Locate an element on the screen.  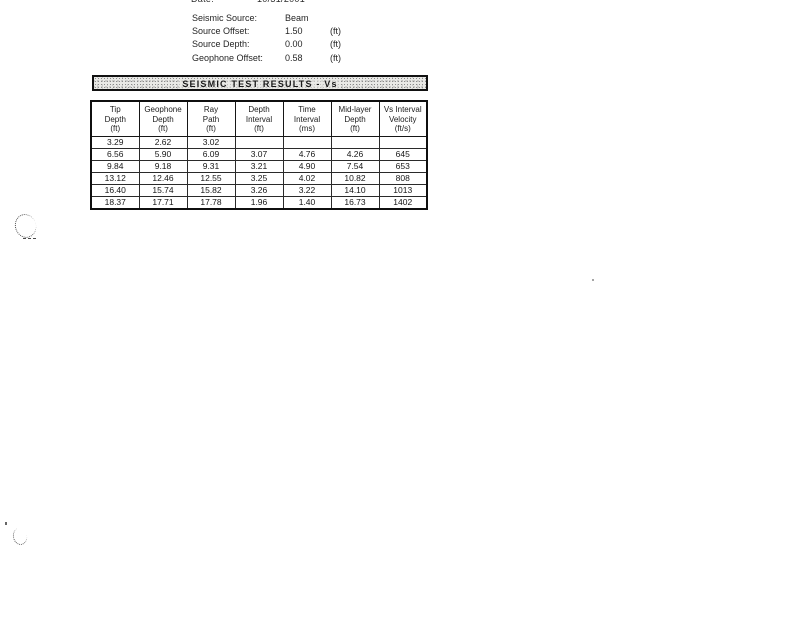
table-row: 6.56 5.90 6.09 3.07 4.76 4.26 645 is located at coordinates (259, 154).